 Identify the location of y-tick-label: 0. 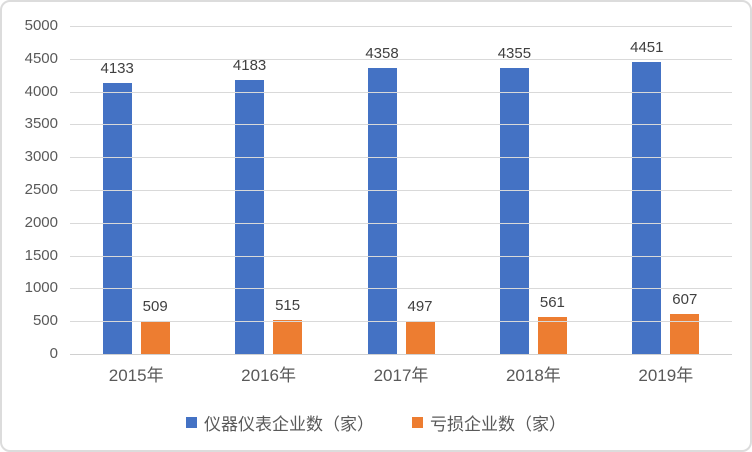
(53, 353).